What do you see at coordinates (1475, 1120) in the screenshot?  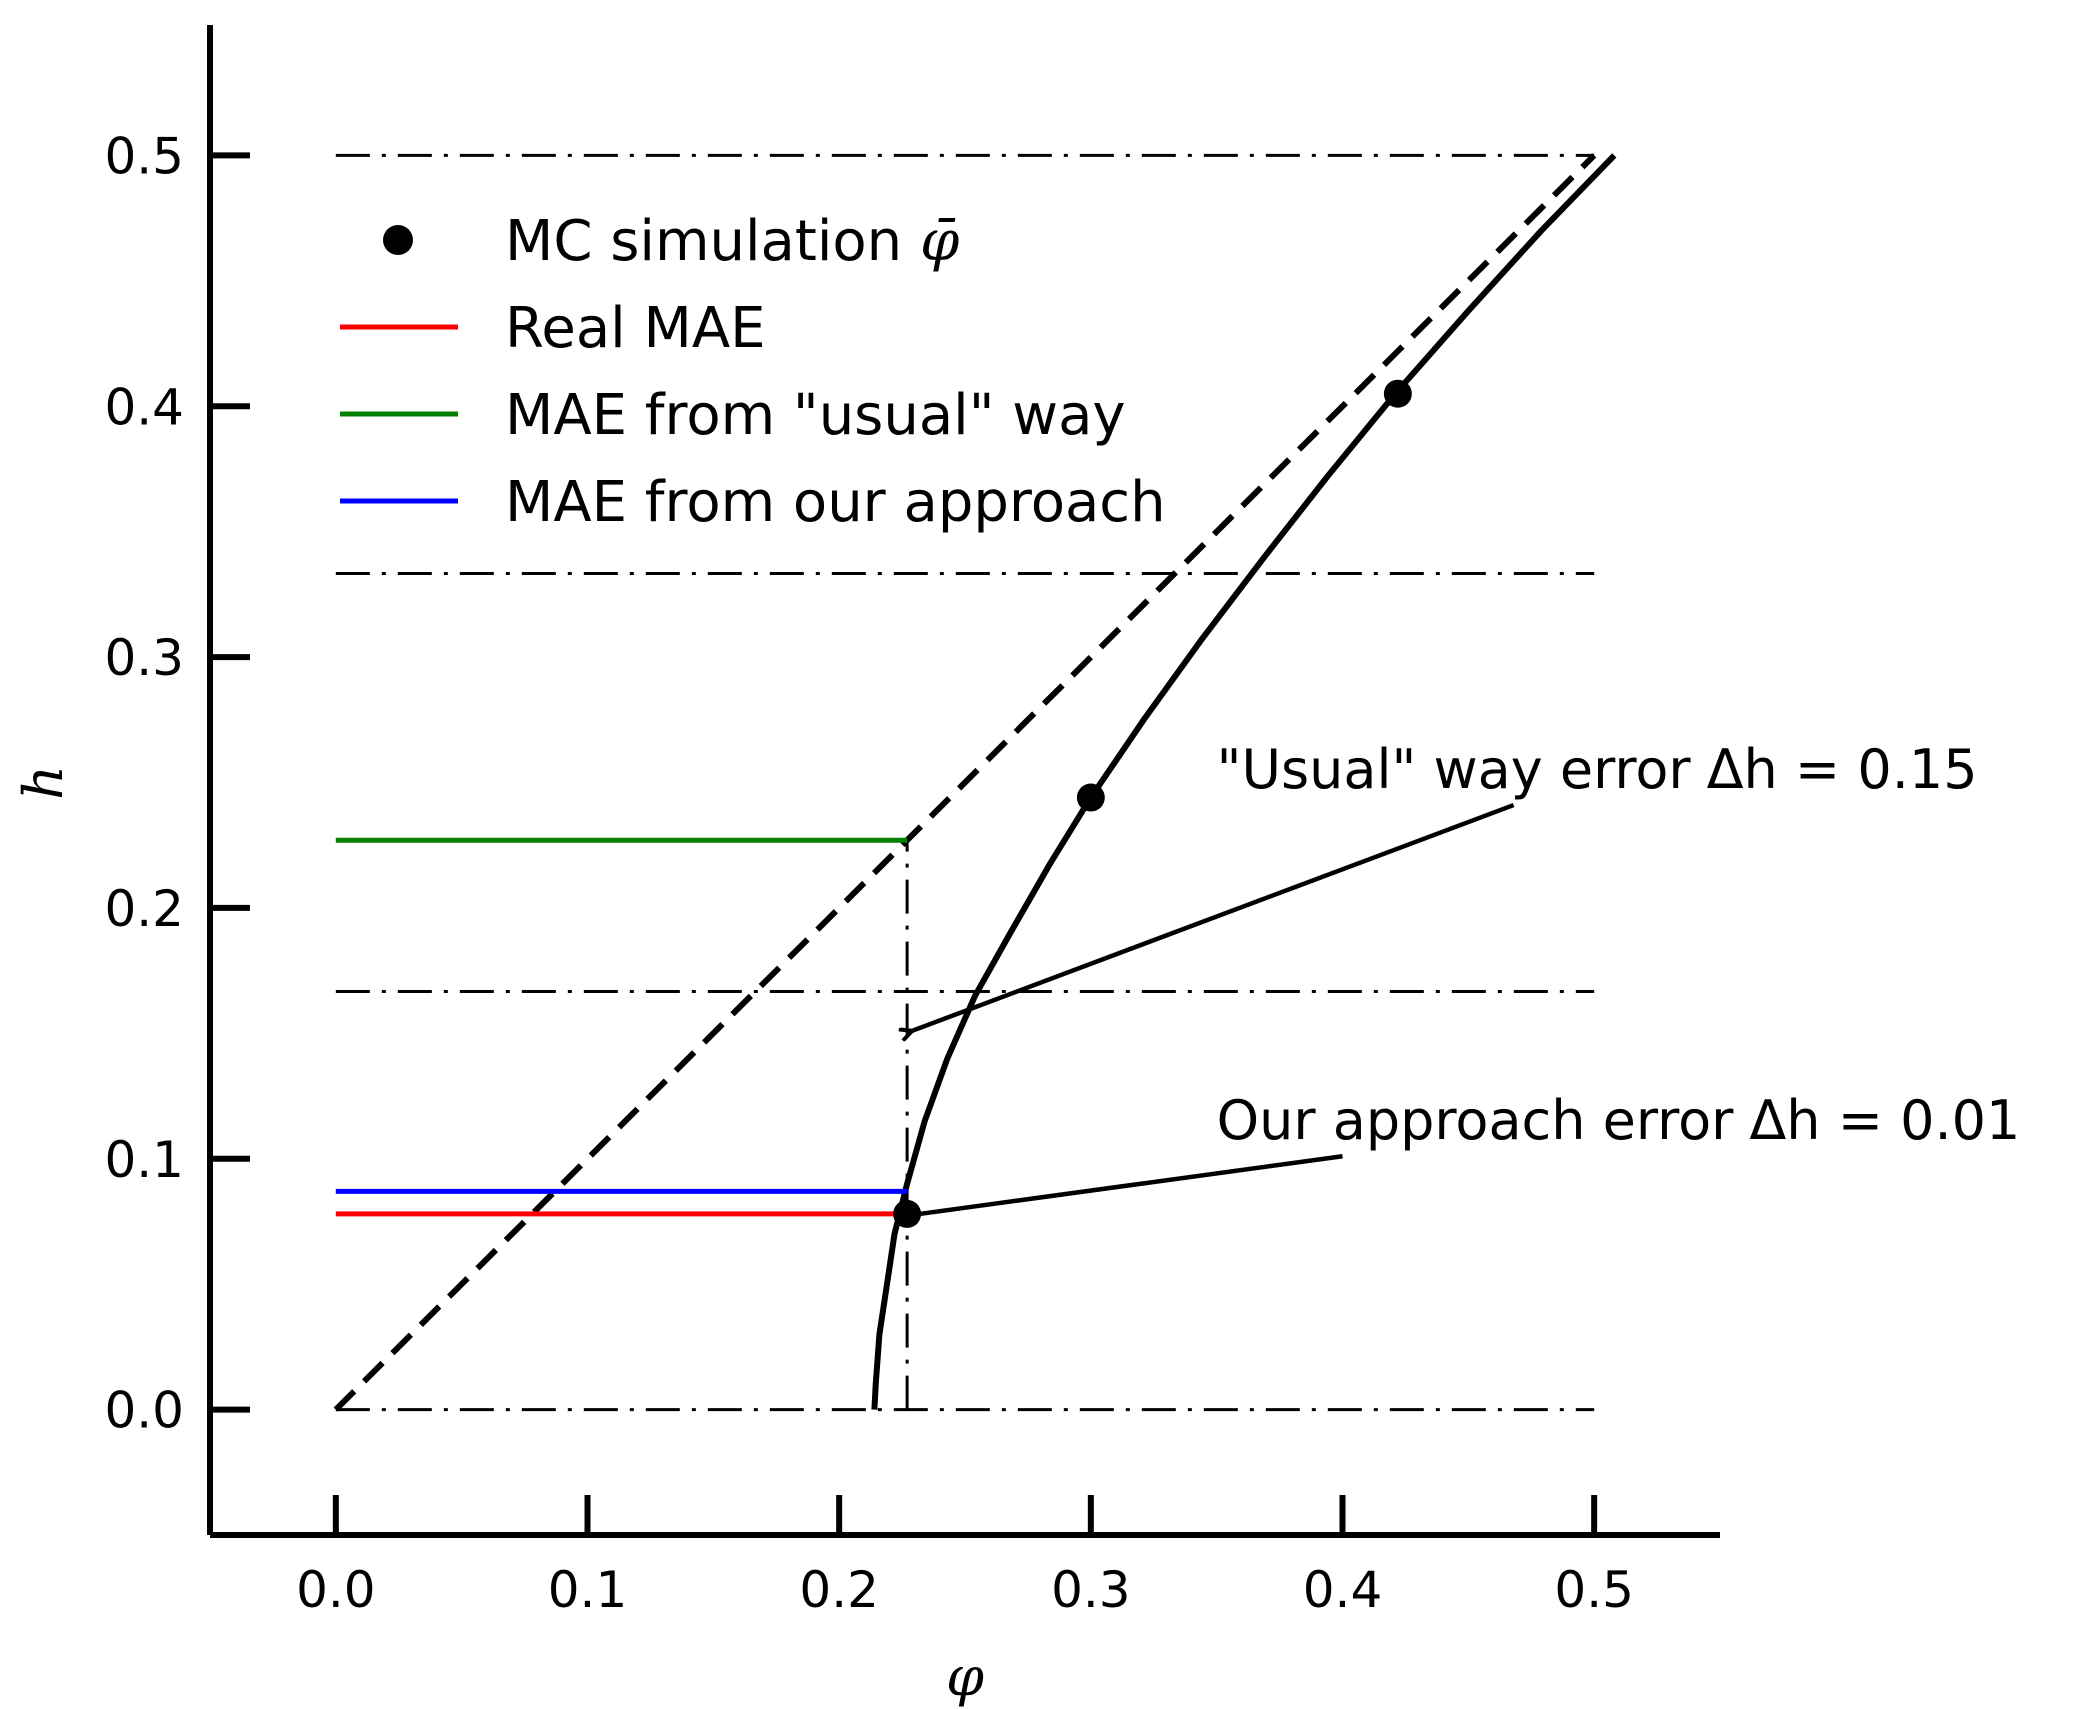 I see `annotation-label-1: Our approach error` at bounding box center [1475, 1120].